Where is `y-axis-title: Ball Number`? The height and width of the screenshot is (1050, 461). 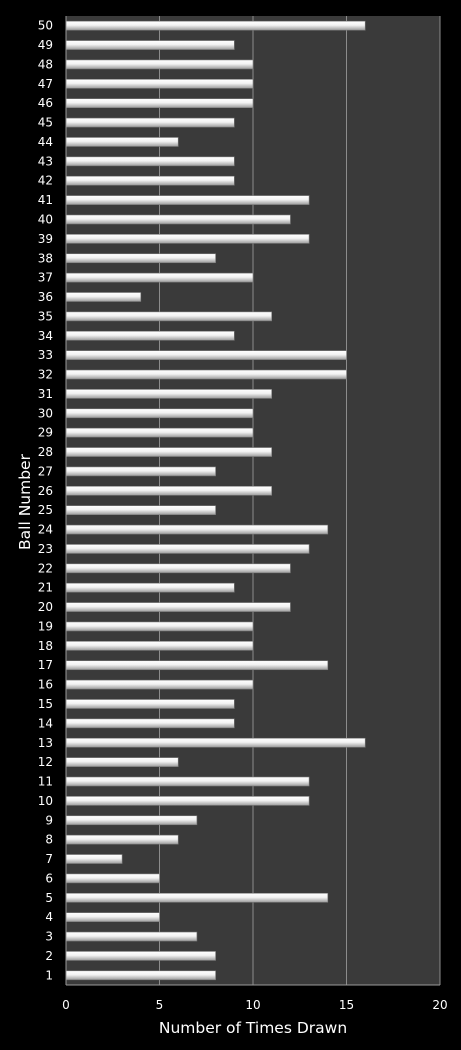
y-axis-title: Ball Number is located at coordinates (25, 501).